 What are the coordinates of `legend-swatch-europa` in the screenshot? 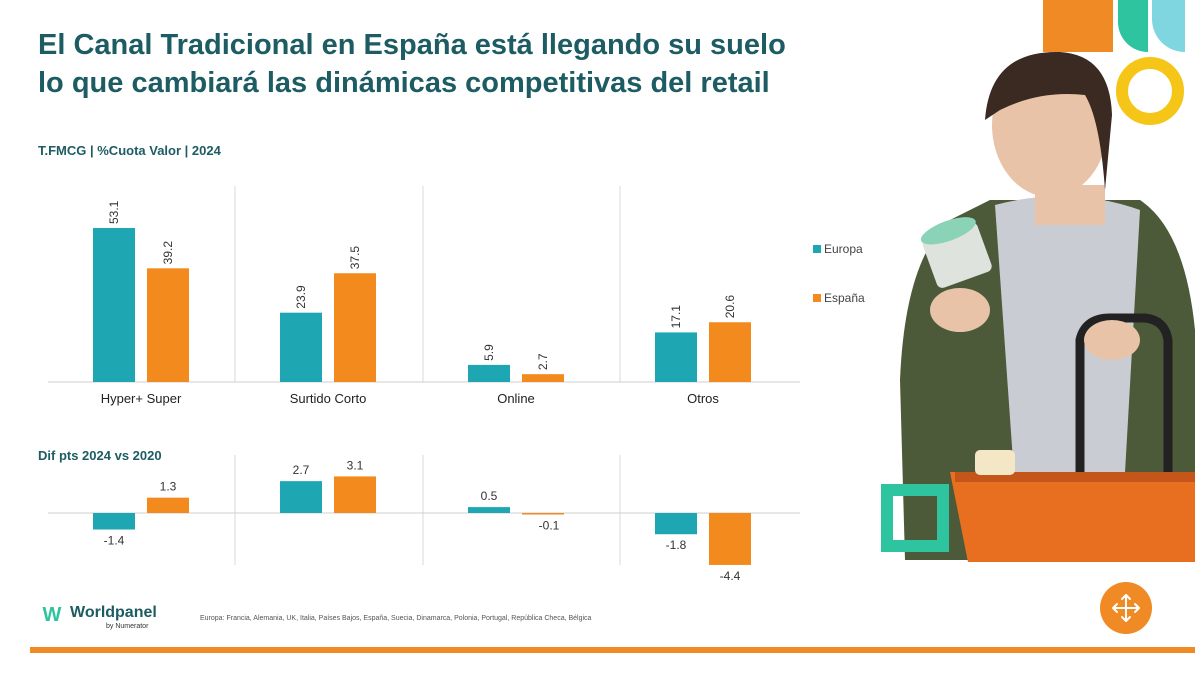 It's located at (817, 249).